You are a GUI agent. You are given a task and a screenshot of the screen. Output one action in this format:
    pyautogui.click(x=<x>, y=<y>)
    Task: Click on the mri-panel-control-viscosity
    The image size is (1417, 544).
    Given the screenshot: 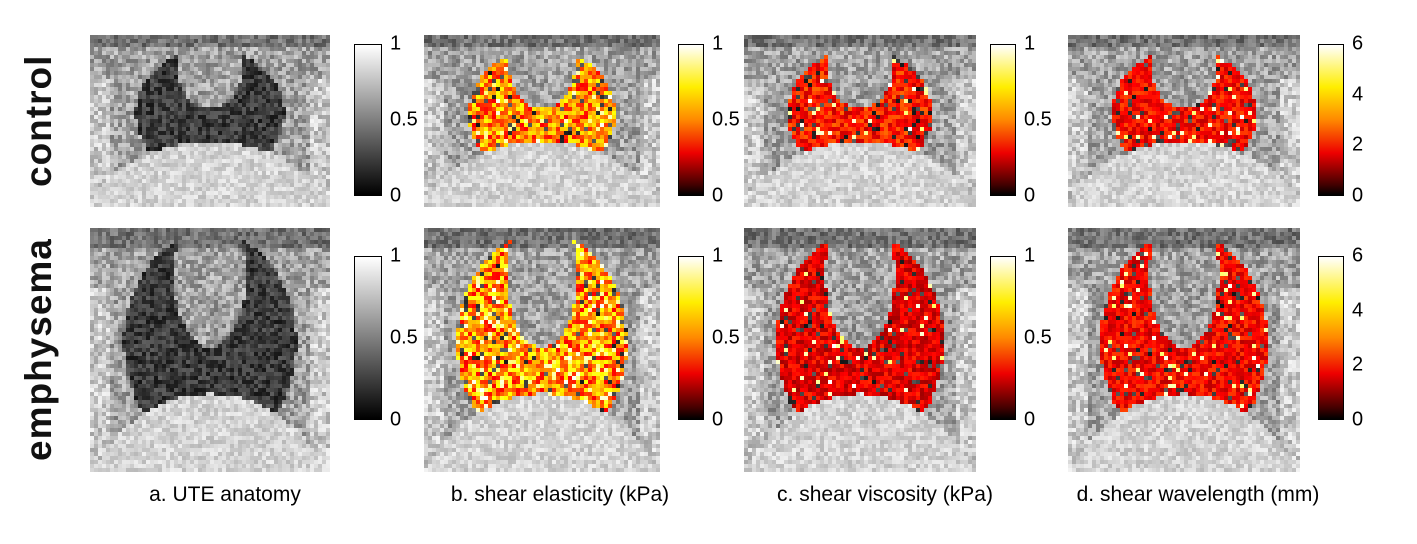 What is the action you would take?
    pyautogui.click(x=860, y=121)
    